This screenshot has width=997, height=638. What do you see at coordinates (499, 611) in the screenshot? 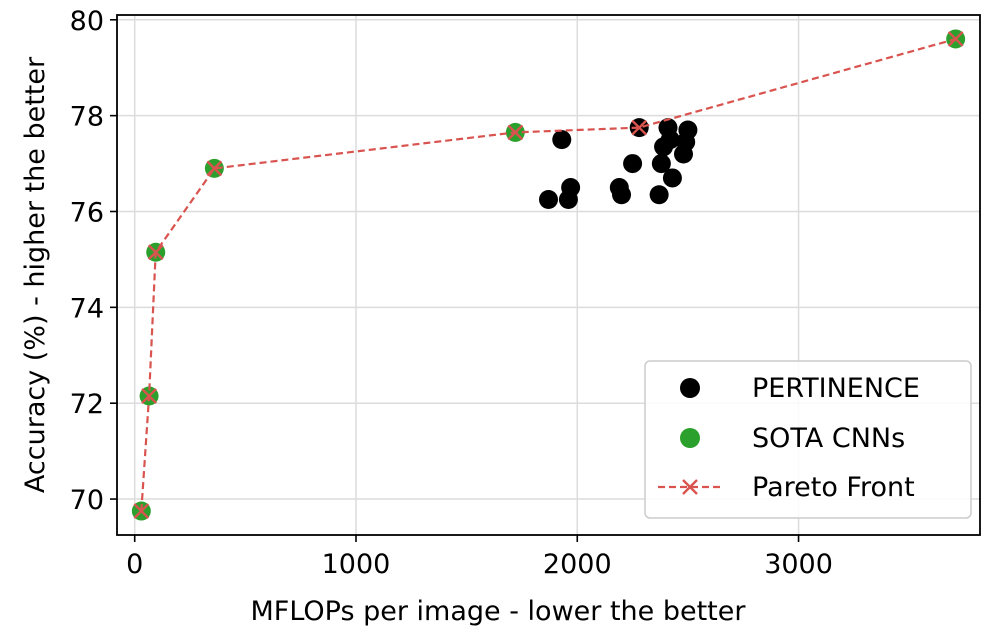
I see `x-axis-label: MFLOPs per image - lower the better` at bounding box center [499, 611].